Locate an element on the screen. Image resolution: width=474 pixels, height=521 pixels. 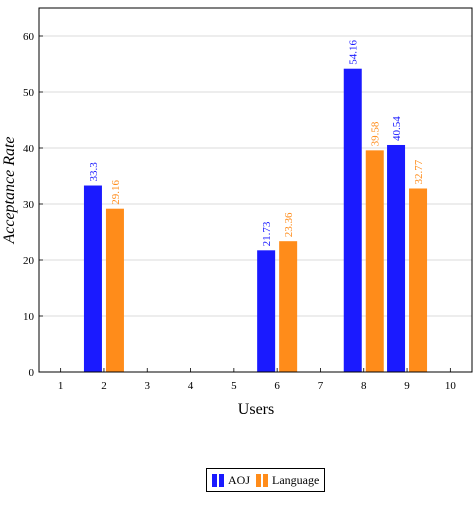
x-tick-label-10: 10 is located at coordinates (451, 386).